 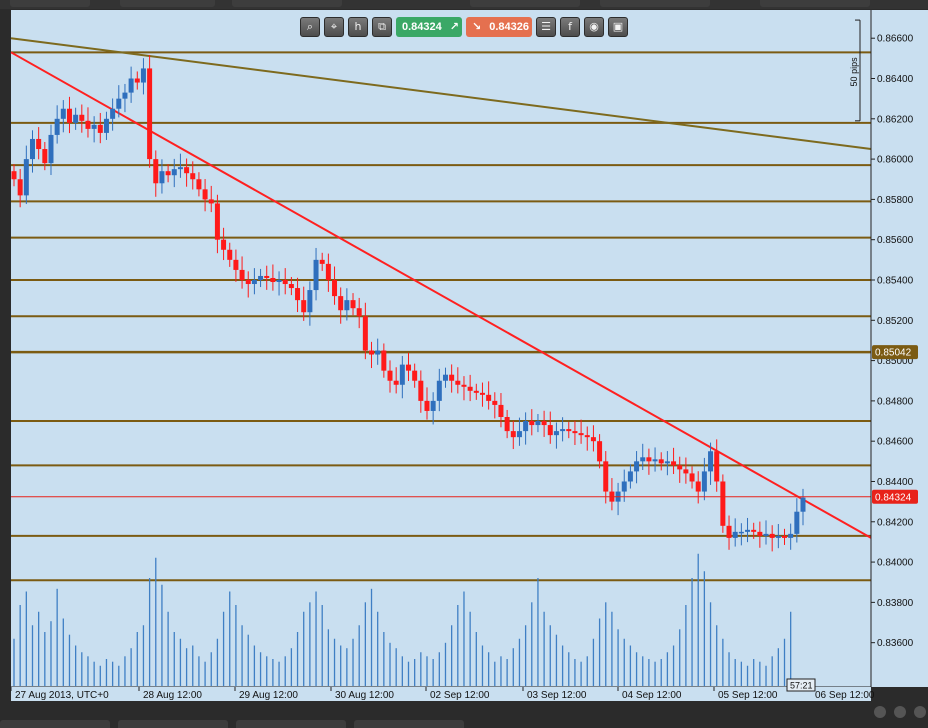 I want to click on chart-type-icon: ⧉, so click(x=382, y=27).